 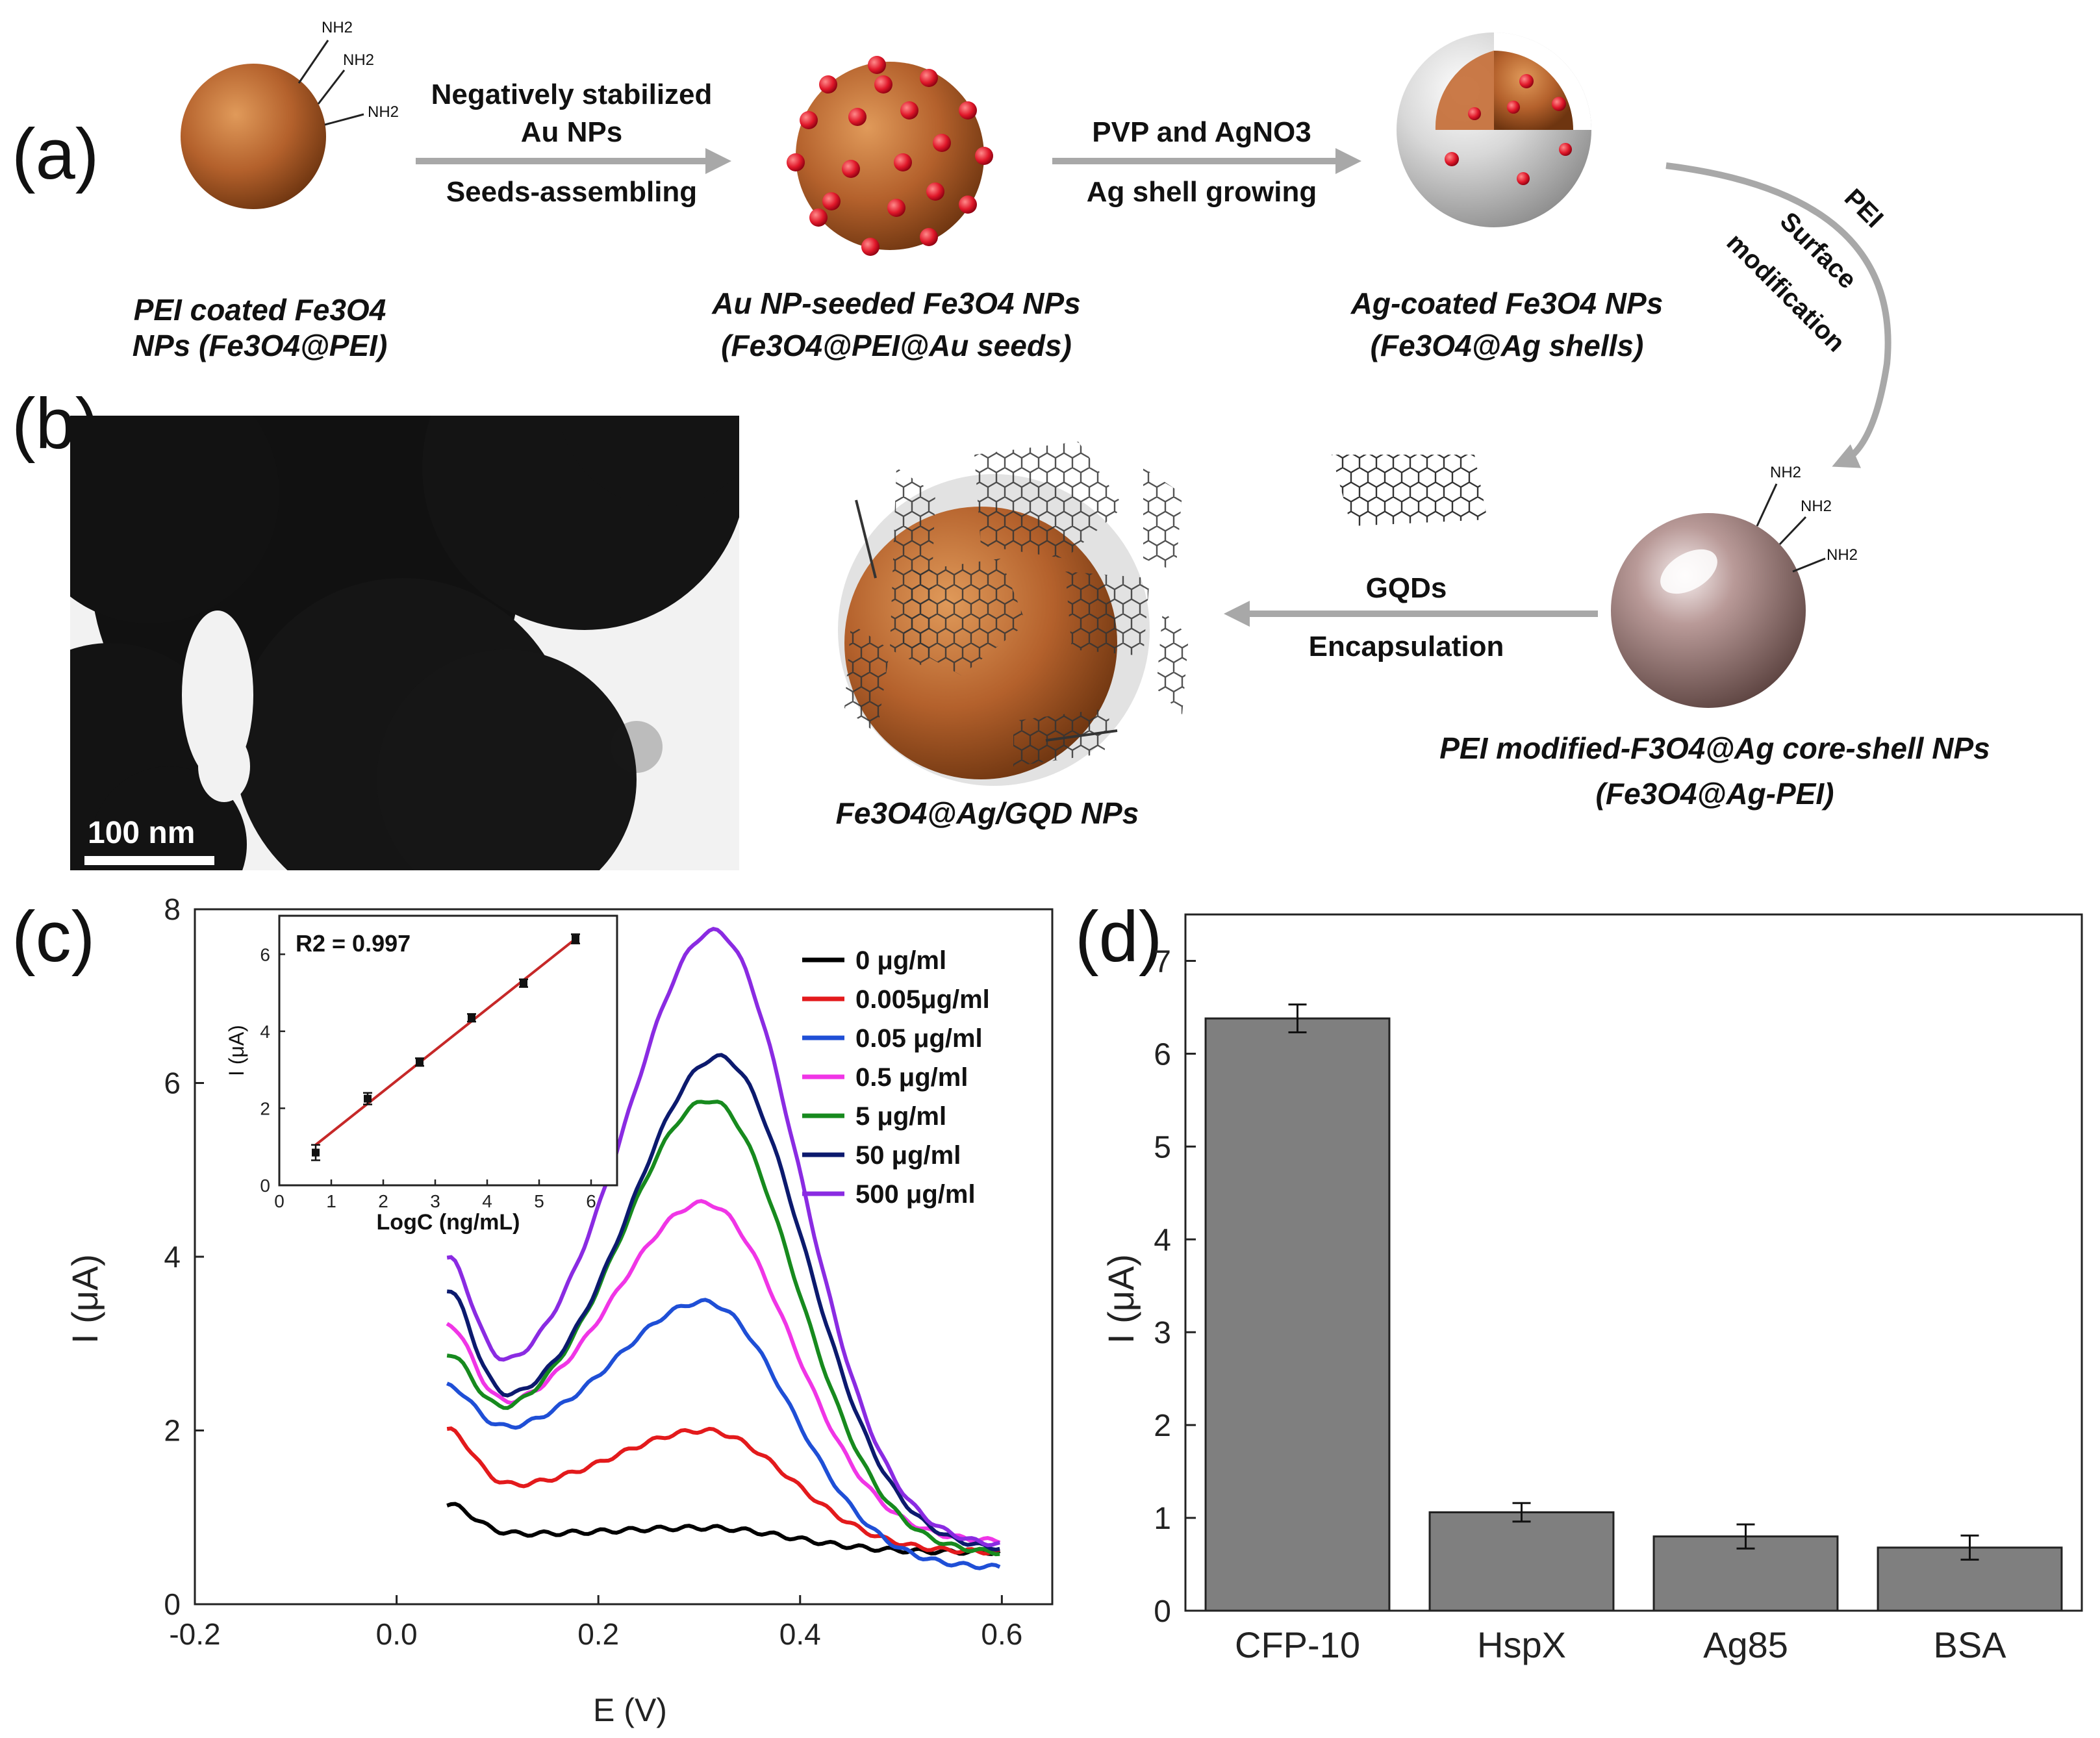 What do you see at coordinates (571, 132) in the screenshot?
I see `arrow1-label: Au NPs` at bounding box center [571, 132].